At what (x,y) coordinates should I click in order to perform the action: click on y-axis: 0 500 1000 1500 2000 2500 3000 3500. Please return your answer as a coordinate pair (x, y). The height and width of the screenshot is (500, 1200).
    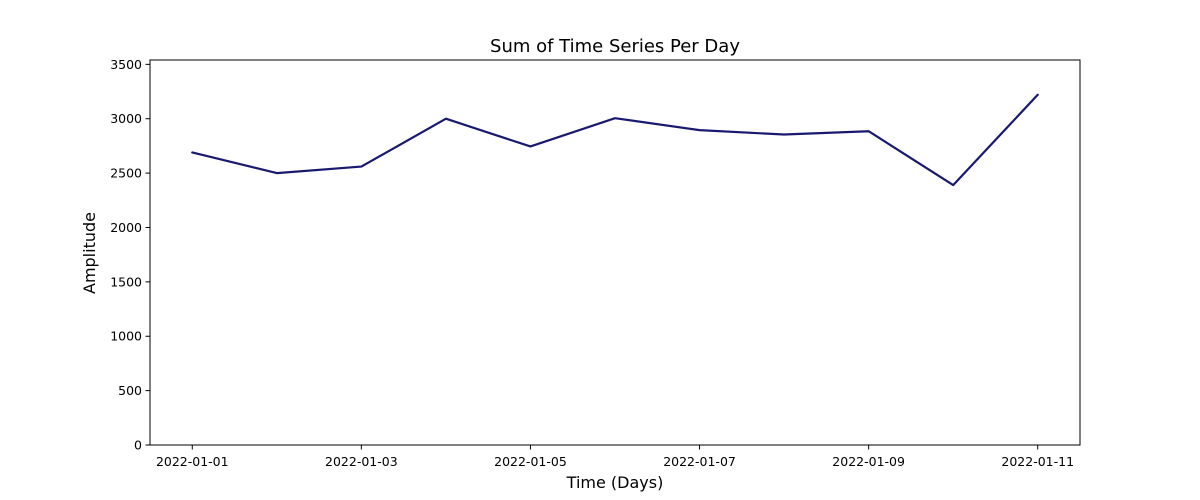
    Looking at the image, I should click on (130, 255).